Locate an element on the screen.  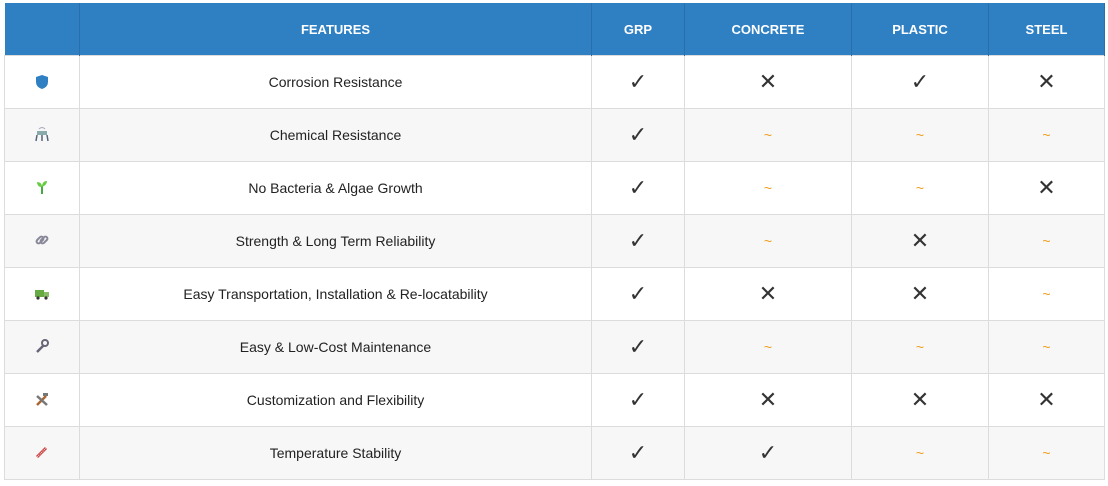
table-row: Chemical Resistance ✓ ~ ~ ~ is located at coordinates (554, 135).